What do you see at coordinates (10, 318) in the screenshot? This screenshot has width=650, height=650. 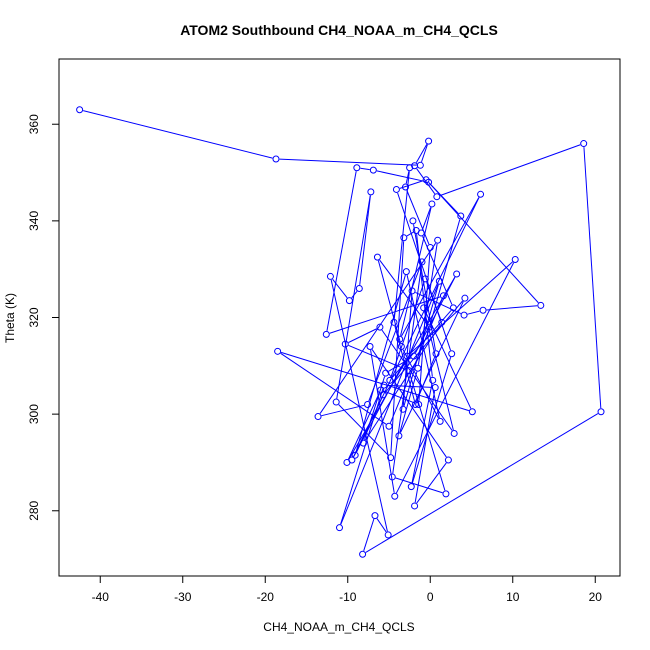 I see `y-axis-label: Theta (K)` at bounding box center [10, 318].